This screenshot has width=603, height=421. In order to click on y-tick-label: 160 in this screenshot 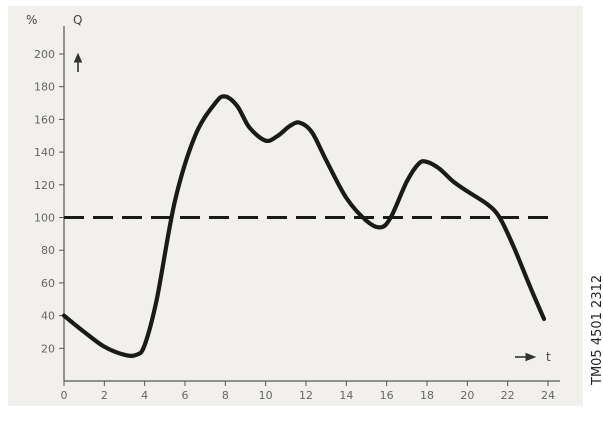, I will do `click(44, 119)`.